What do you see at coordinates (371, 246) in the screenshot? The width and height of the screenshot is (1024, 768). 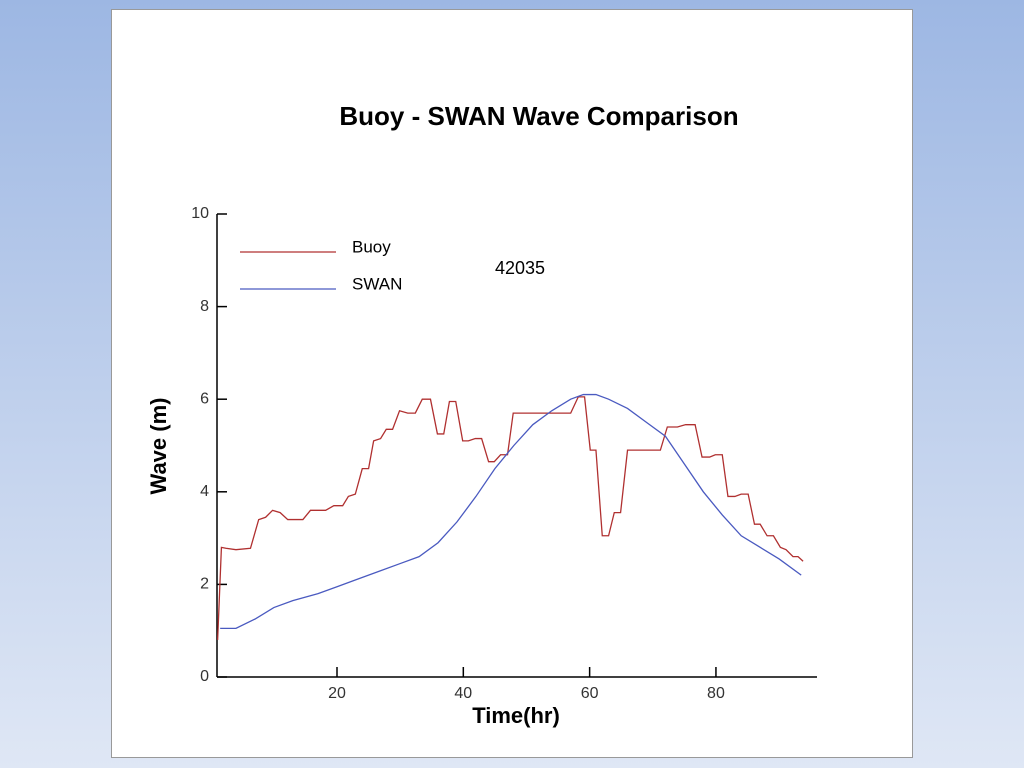 I see `legend-label: Buoy` at bounding box center [371, 246].